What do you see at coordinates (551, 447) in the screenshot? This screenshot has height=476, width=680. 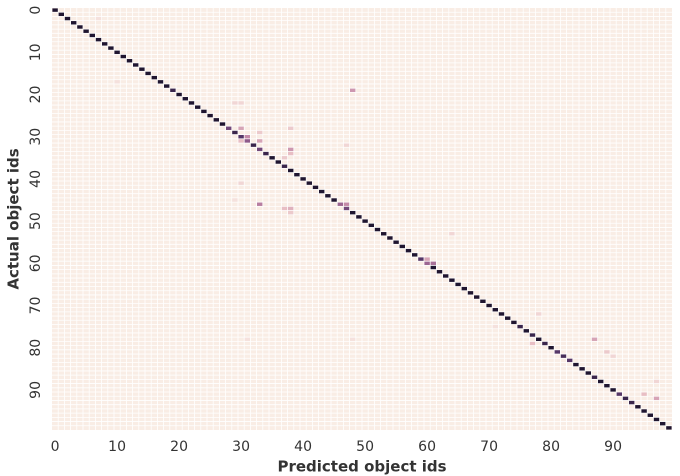 I see `x-tick-label: 80` at bounding box center [551, 447].